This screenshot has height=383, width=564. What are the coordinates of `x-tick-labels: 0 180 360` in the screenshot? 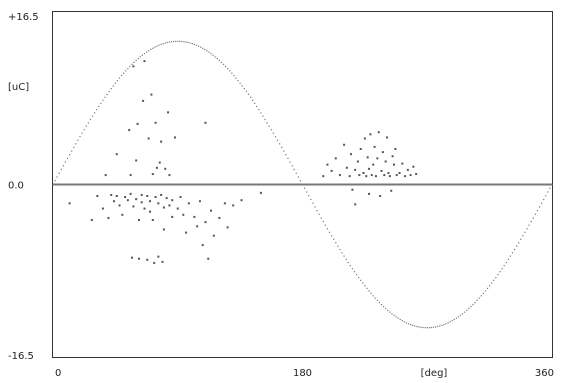 It's located at (304, 373).